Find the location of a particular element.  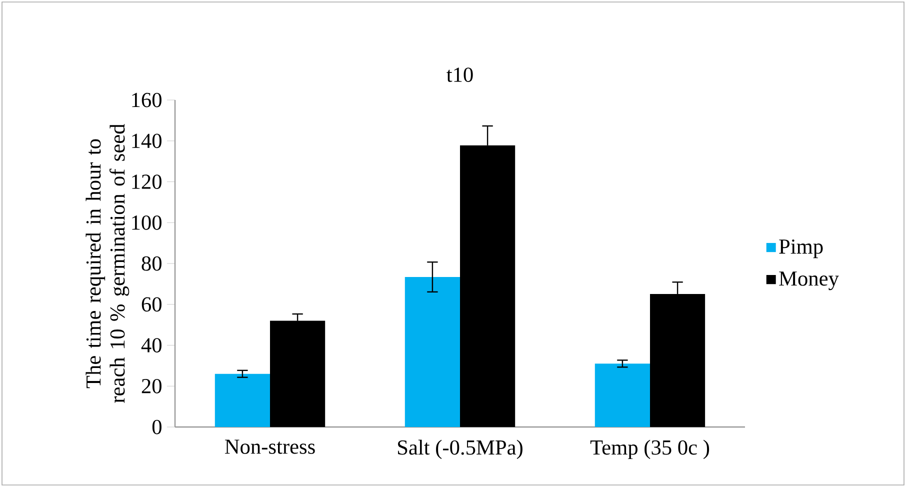

y-tick-label: 100 is located at coordinates (147, 222).